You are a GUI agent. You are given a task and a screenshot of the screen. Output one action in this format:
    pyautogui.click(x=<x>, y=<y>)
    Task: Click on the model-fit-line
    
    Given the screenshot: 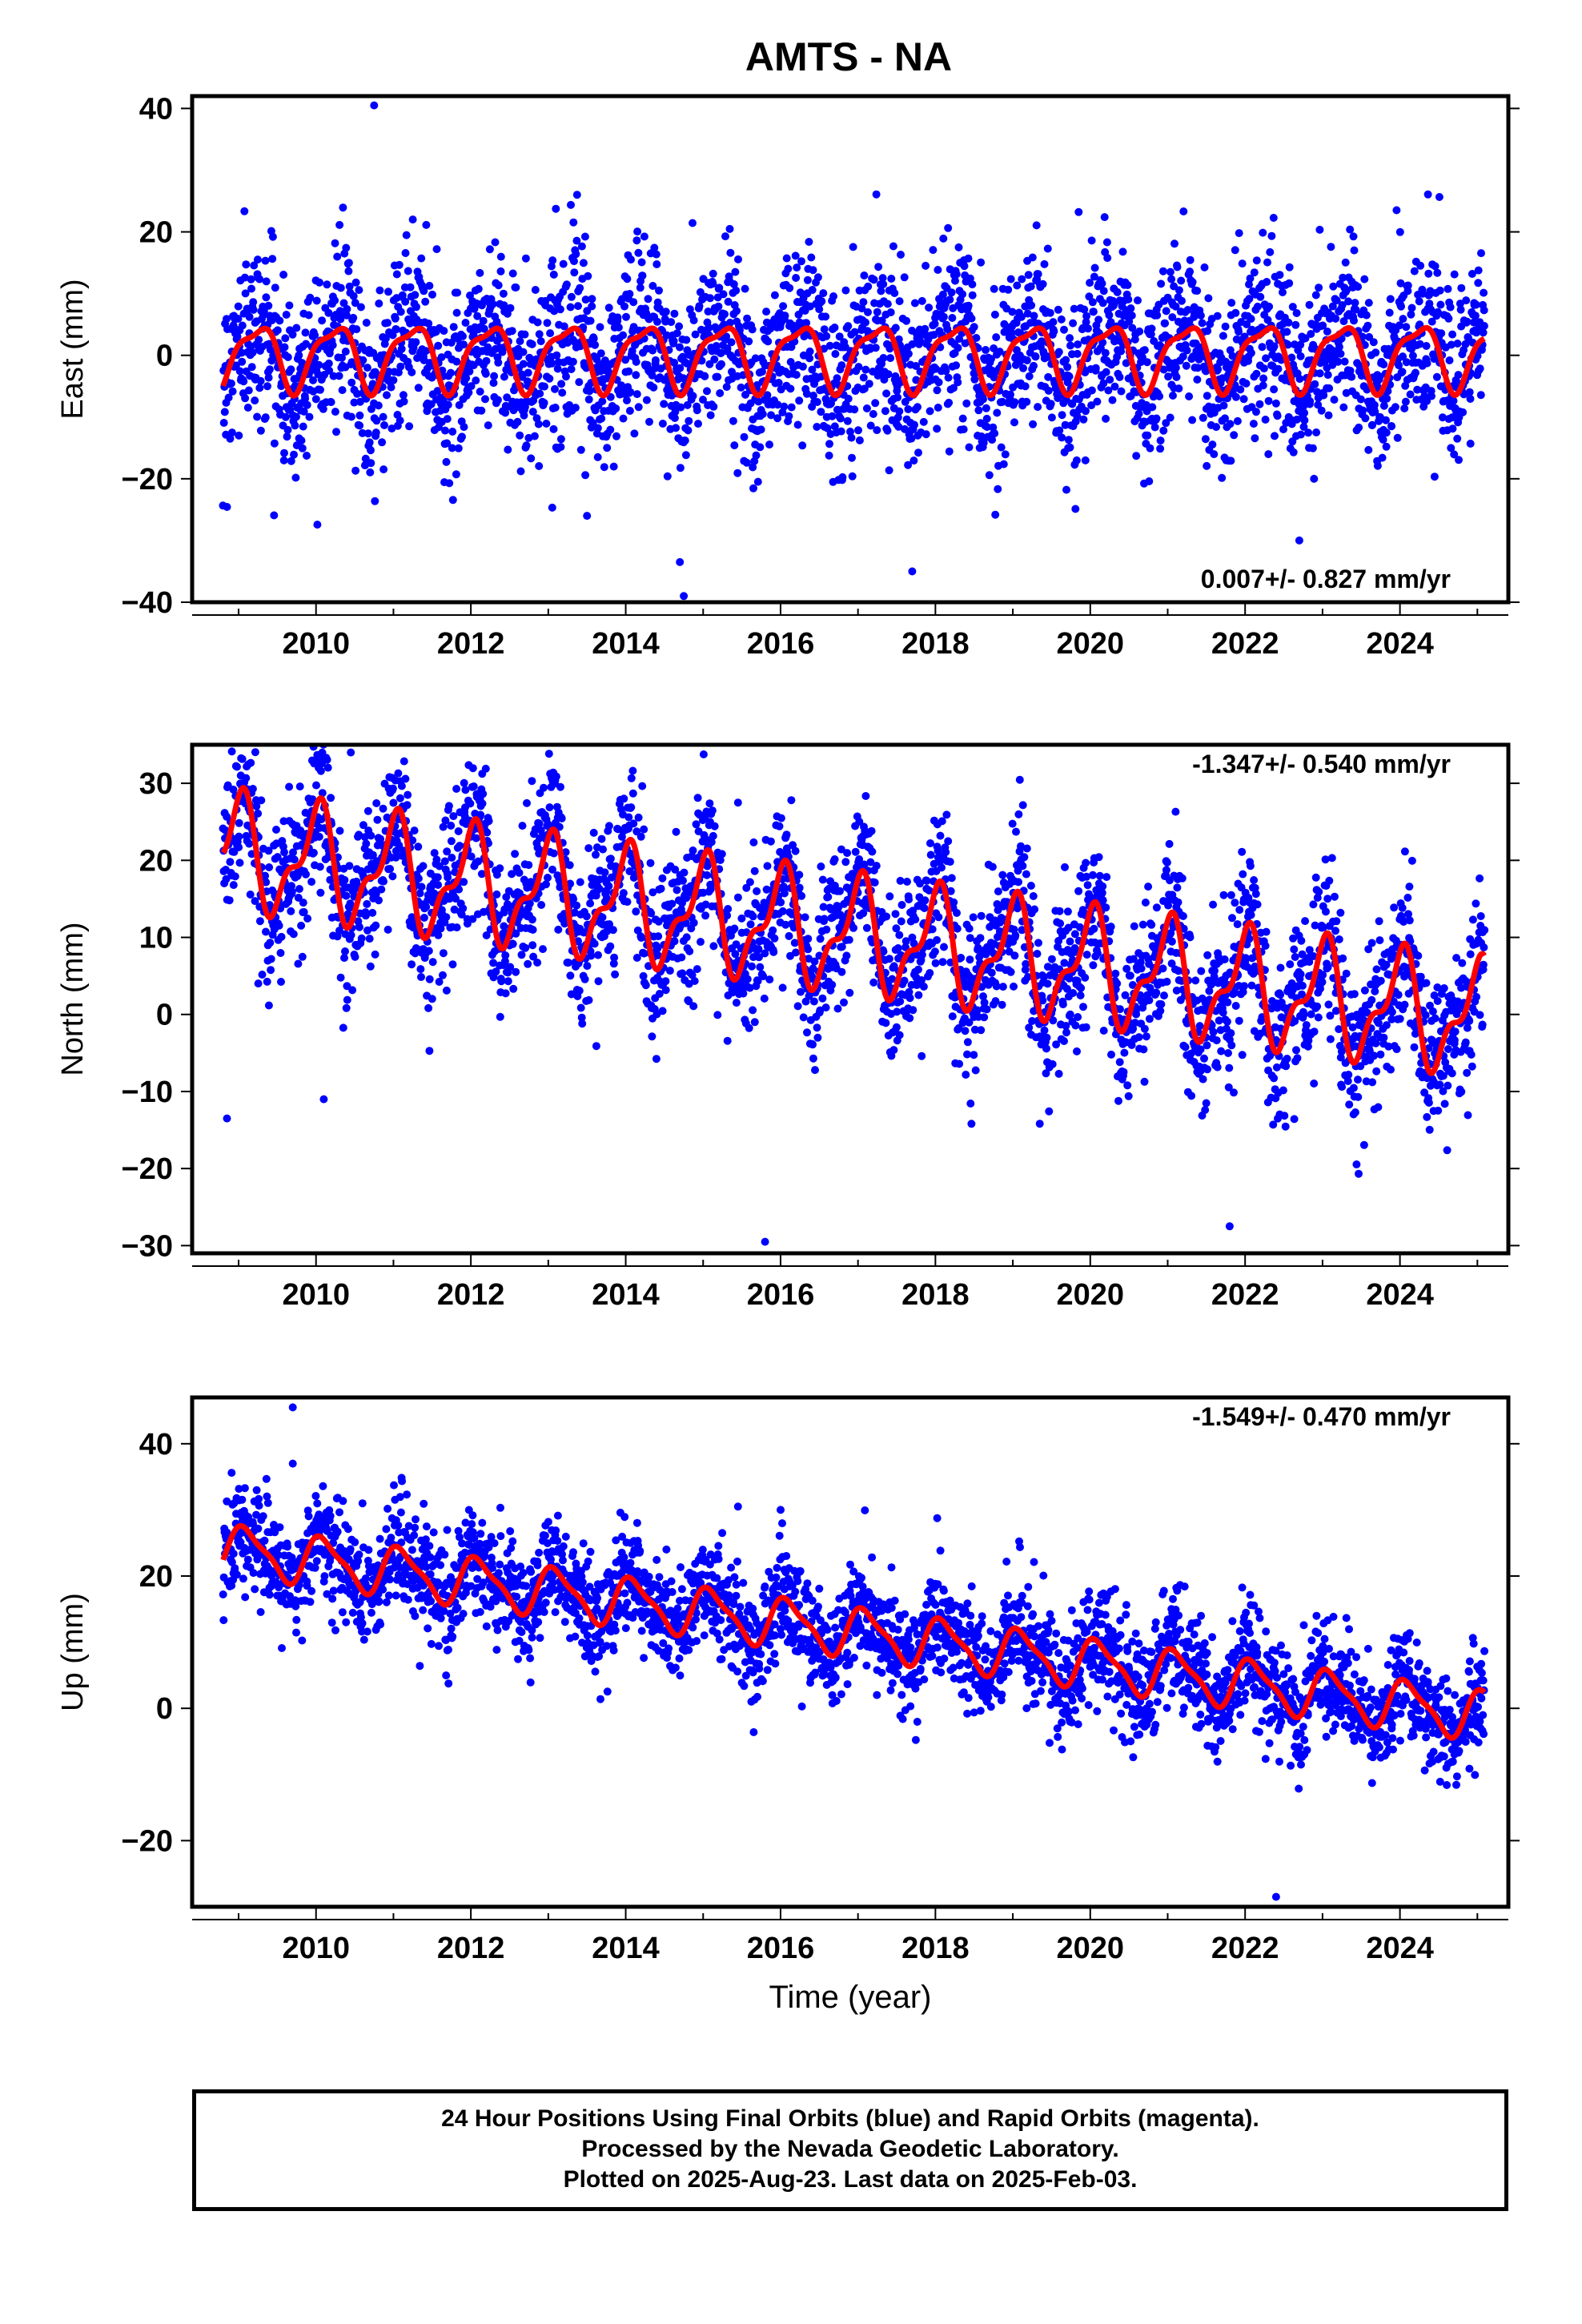 What is the action you would take?
    pyautogui.click(x=853, y=361)
    